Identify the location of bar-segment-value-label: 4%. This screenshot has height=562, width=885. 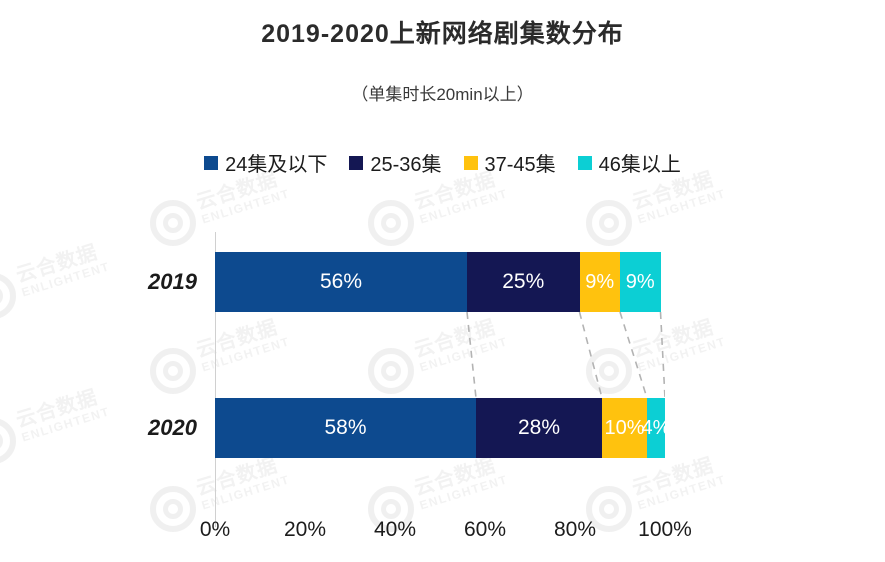
(656, 427).